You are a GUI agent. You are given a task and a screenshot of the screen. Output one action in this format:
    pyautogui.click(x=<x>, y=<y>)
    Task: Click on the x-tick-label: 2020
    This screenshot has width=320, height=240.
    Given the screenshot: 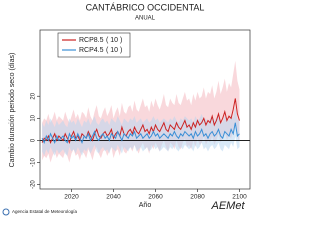 What is the action you would take?
    pyautogui.click(x=71, y=197)
    